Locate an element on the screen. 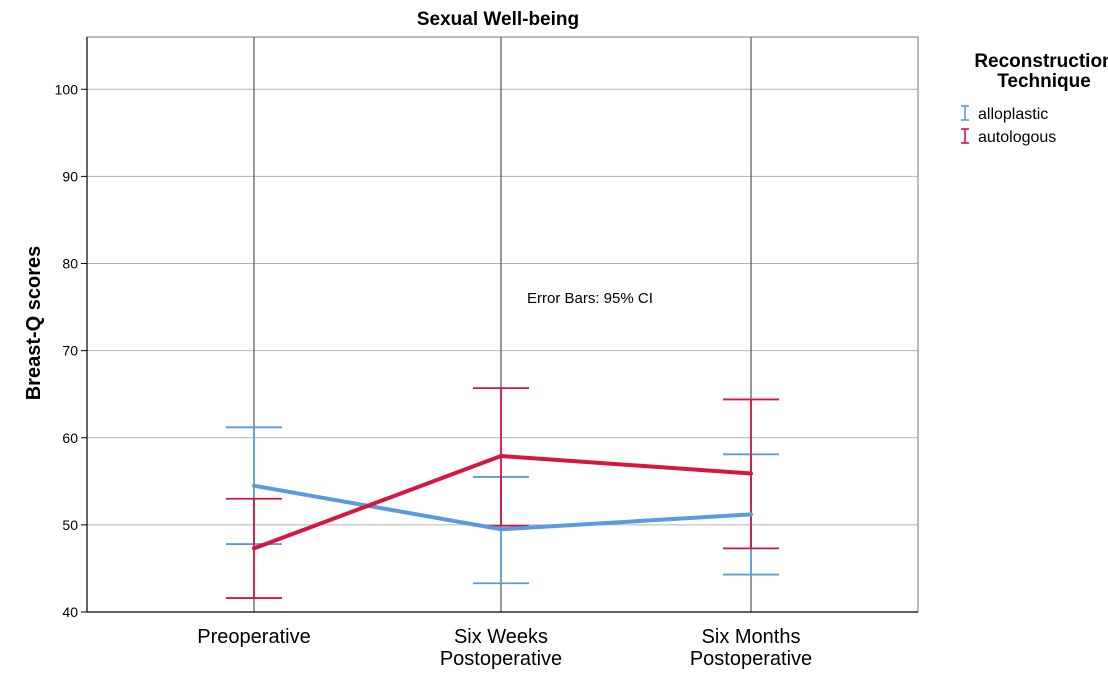  x-tick-label: Six Weeks Postoperative is located at coordinates (501, 648).